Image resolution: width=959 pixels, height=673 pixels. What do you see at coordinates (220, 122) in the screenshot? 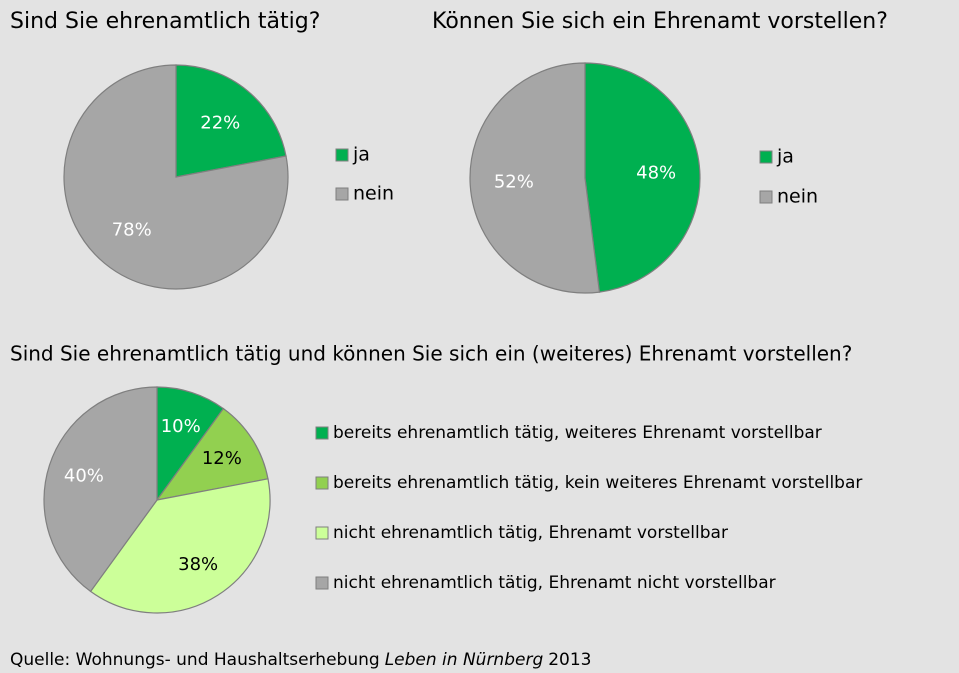
I see `slice-label: 22%` at bounding box center [220, 122].